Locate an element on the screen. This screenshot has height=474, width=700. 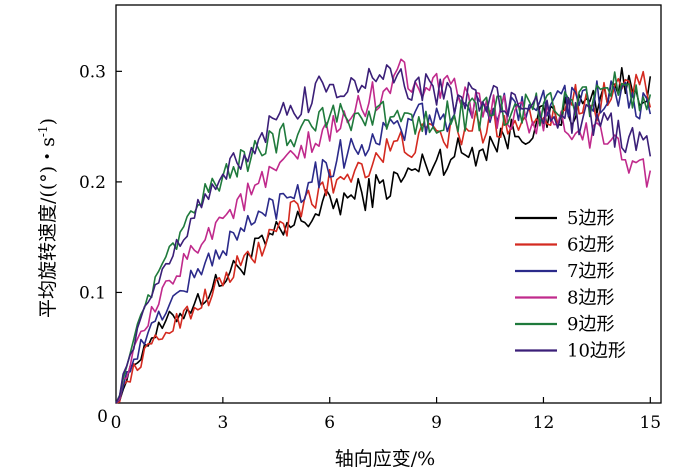
x-tick-label: 15 is located at coordinates (650, 423).